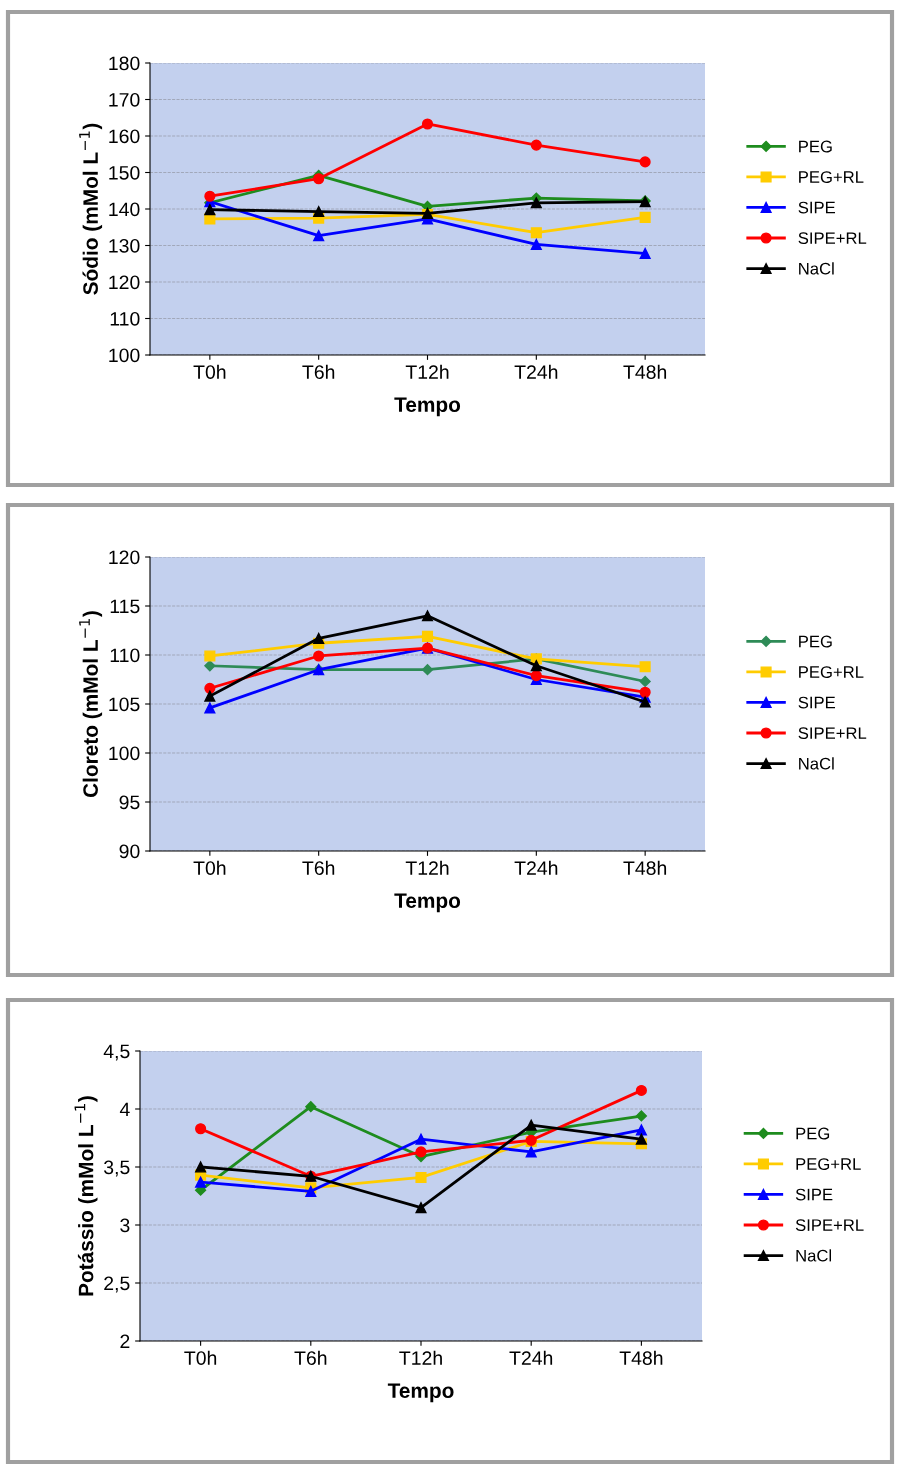 This screenshot has width=898, height=1464. What do you see at coordinates (124, 704) in the screenshot?
I see `y-tick-label: 105` at bounding box center [124, 704].